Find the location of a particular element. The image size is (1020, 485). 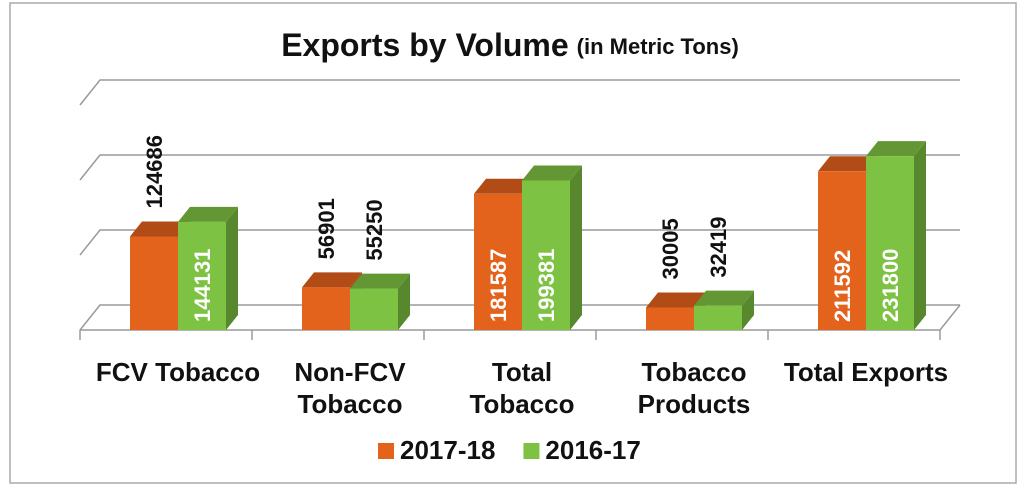

legend-label: 2017-18 is located at coordinates (447, 450).